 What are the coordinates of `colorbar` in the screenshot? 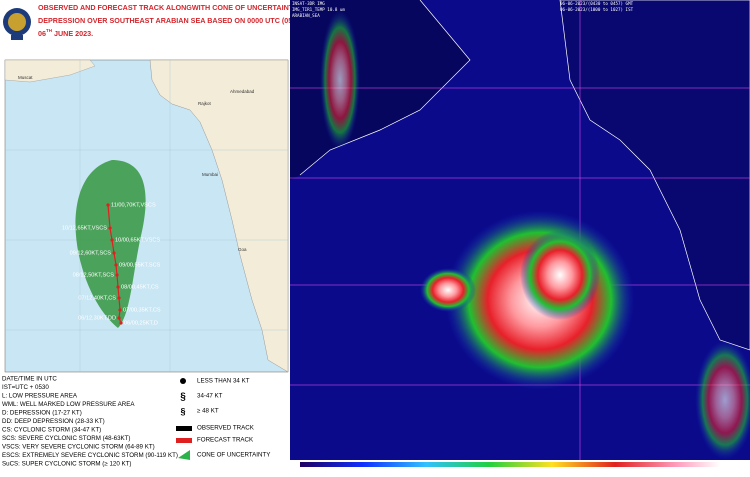 It's located at (510, 464).